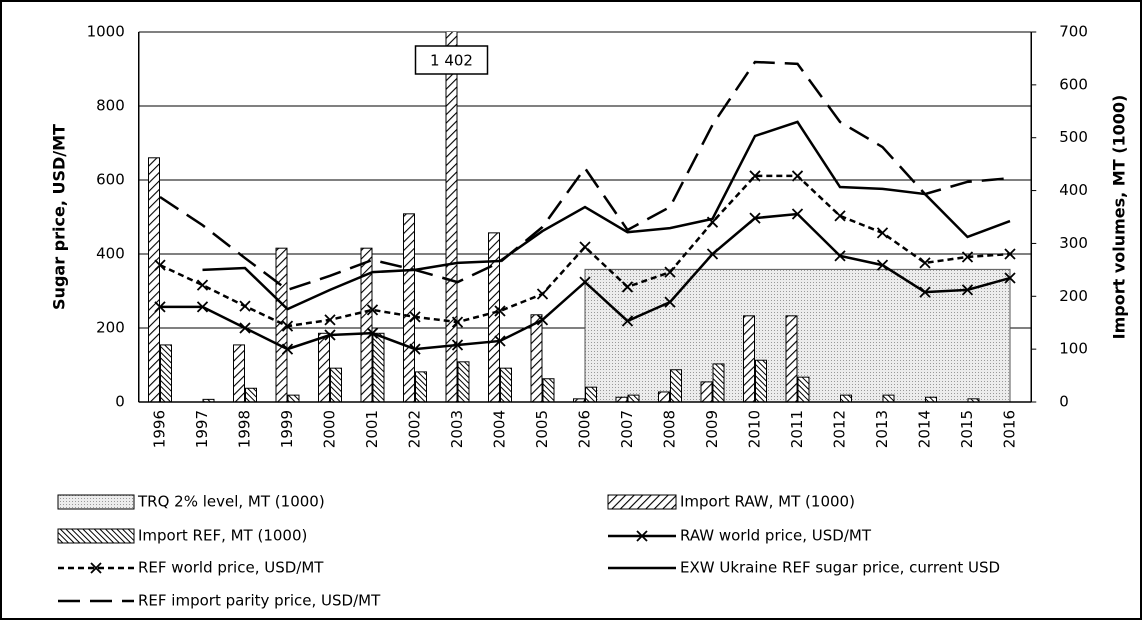 The height and width of the screenshot is (620, 1142). What do you see at coordinates (222, 536) in the screenshot?
I see `legend-label: Import REF, MT (1000)` at bounding box center [222, 536].